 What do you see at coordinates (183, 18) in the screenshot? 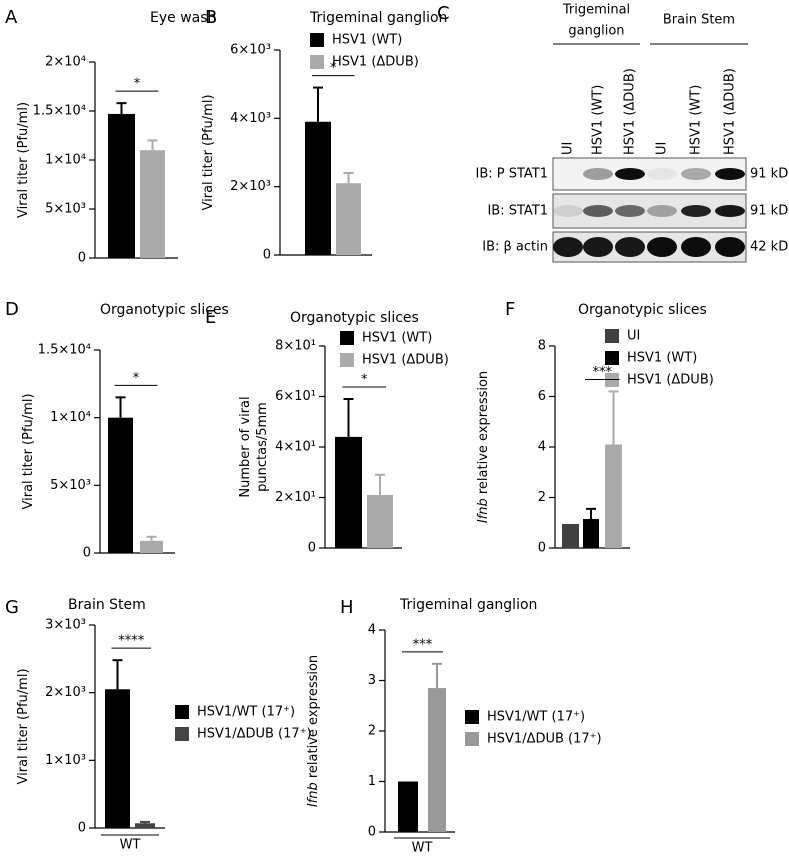
I see `chart-title: Eye wash` at bounding box center [183, 18].